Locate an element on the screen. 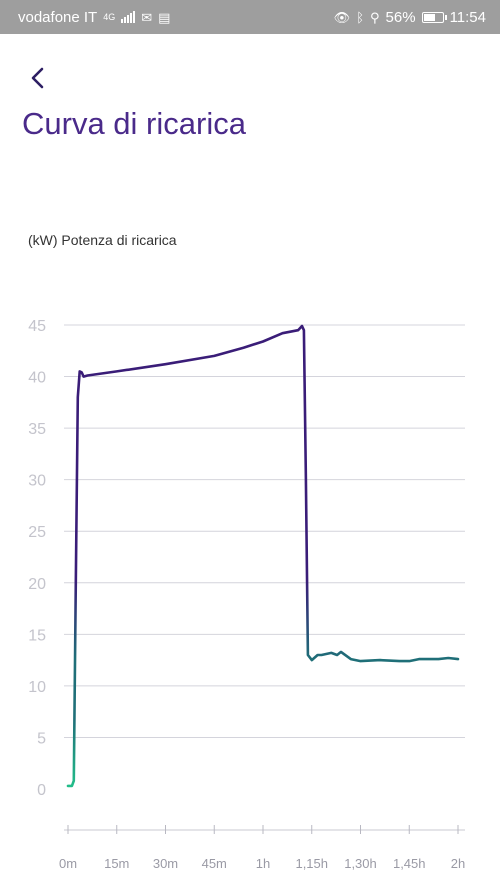 Image resolution: width=500 pixels, height=889 pixels. eye-icon: 👁 is located at coordinates (342, 17).